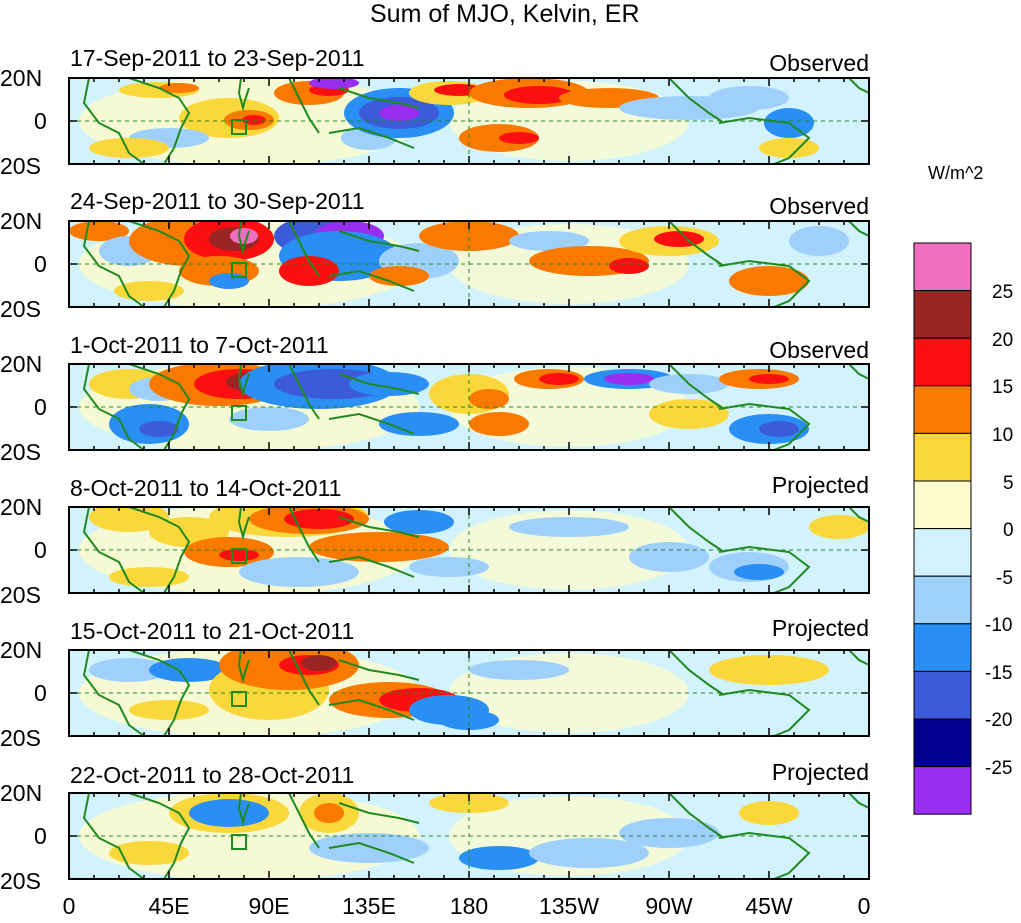 The height and width of the screenshot is (923, 1021). Describe the element at coordinates (999, 720) in the screenshot. I see `colorbar-level: -20` at that location.